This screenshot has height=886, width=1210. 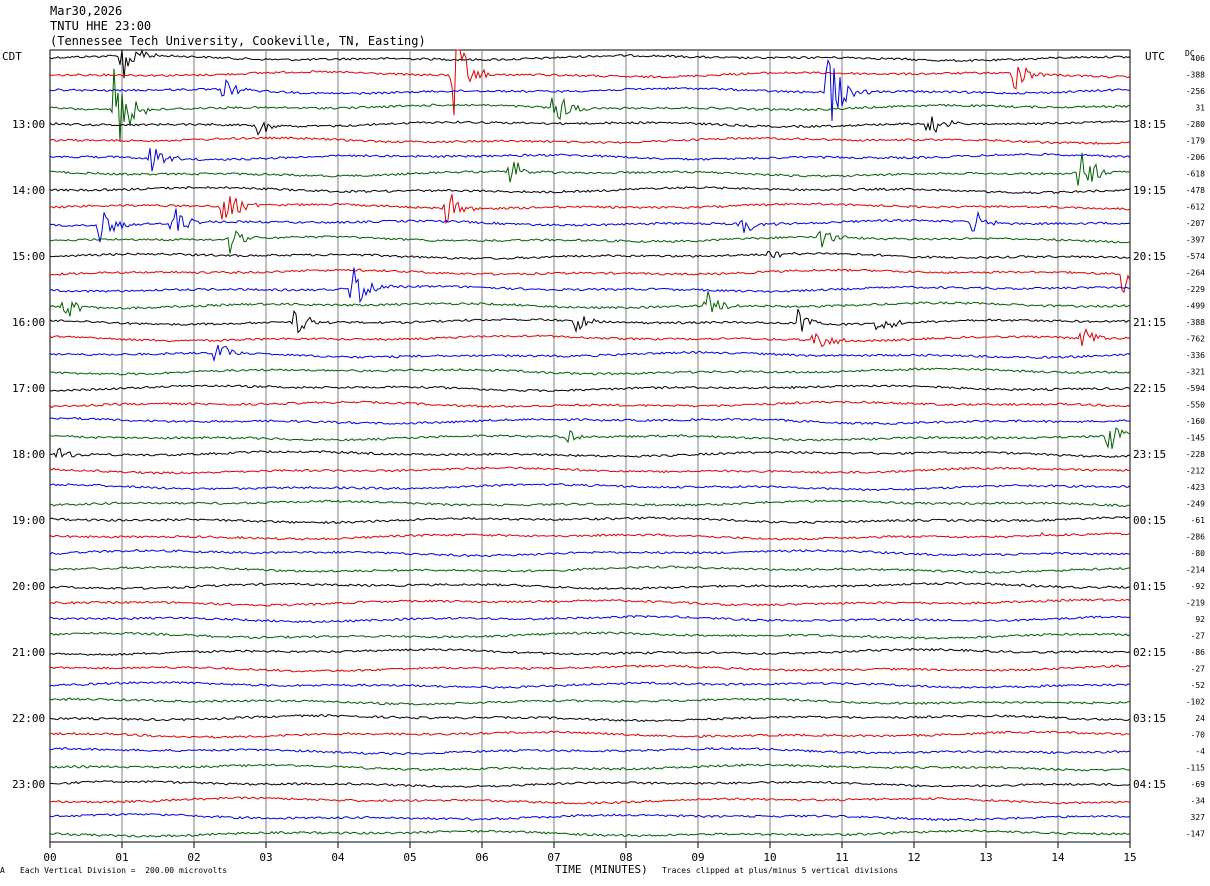 What do you see at coordinates (1195, 537) in the screenshot?
I see `dc-offset-label-29: -286` at bounding box center [1195, 537].